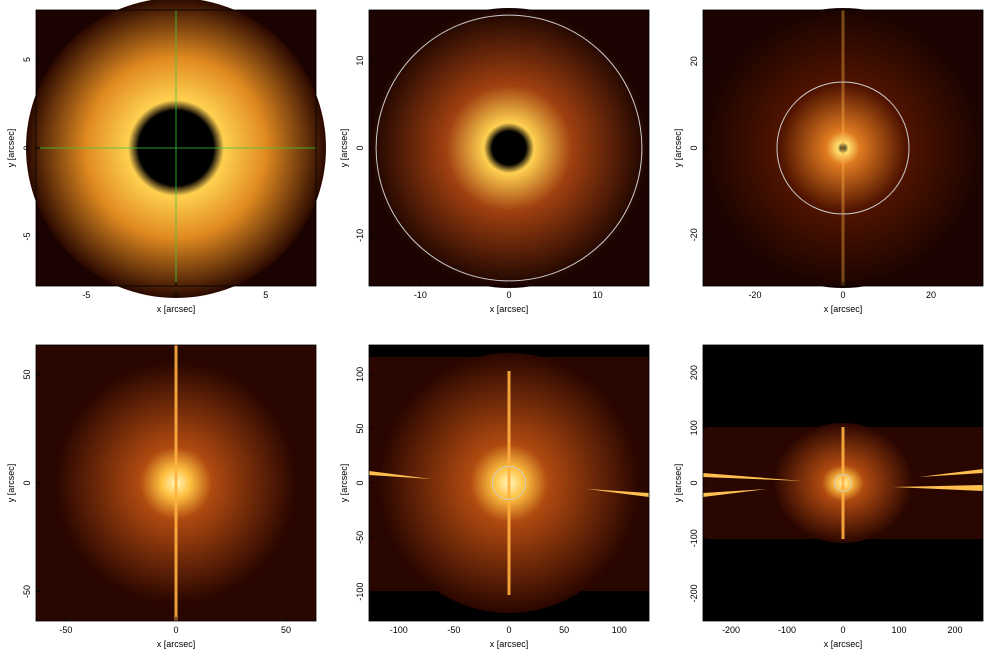  I want to click on y-tick-label: -20, so click(694, 234).